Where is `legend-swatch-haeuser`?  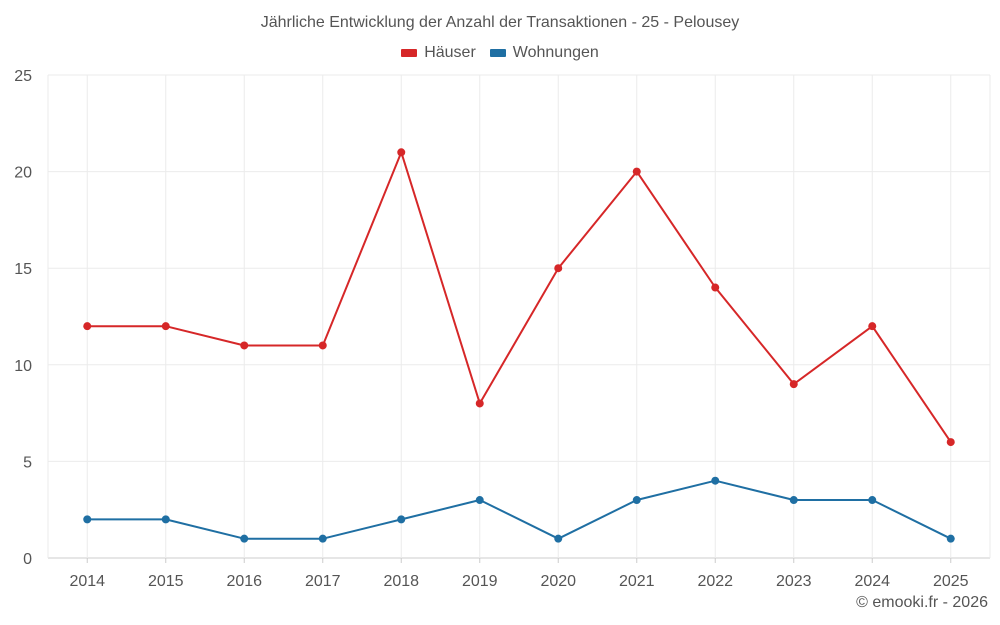
legend-swatch-haeuser is located at coordinates (409, 53).